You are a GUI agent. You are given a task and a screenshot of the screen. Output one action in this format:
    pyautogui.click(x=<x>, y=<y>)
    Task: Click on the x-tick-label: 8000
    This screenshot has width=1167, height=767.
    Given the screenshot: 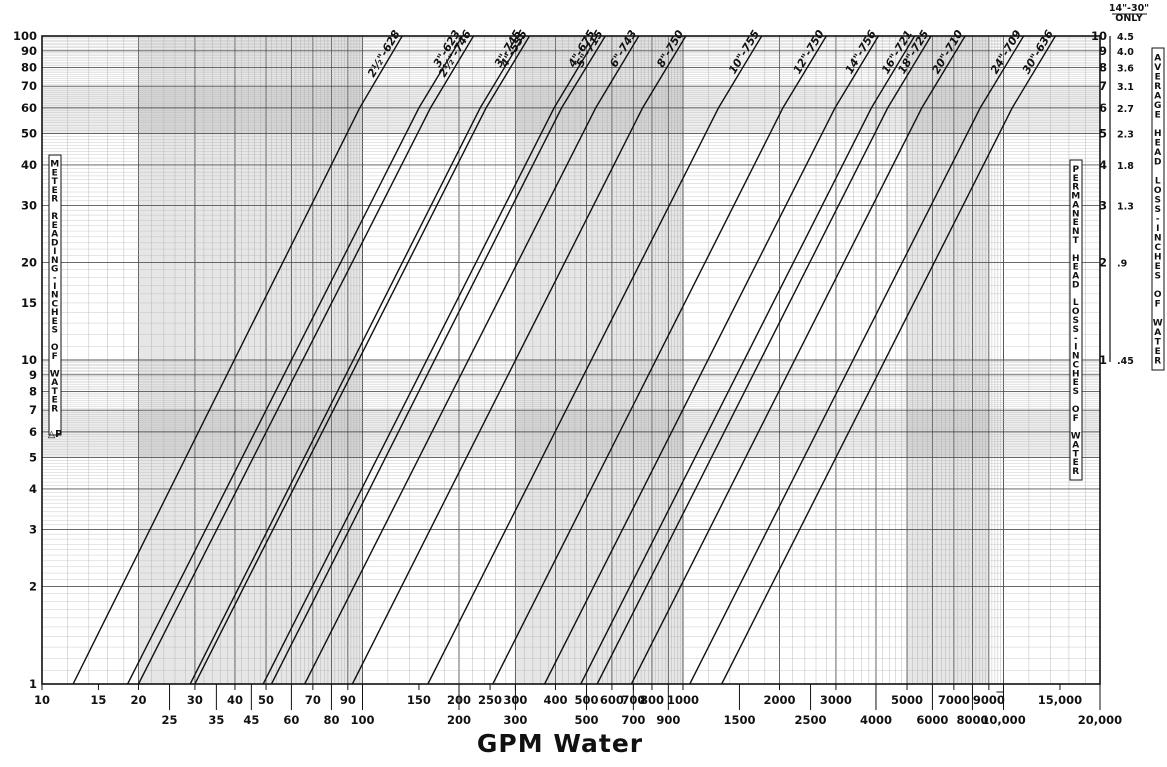 What is the action you would take?
    pyautogui.click(x=972, y=720)
    